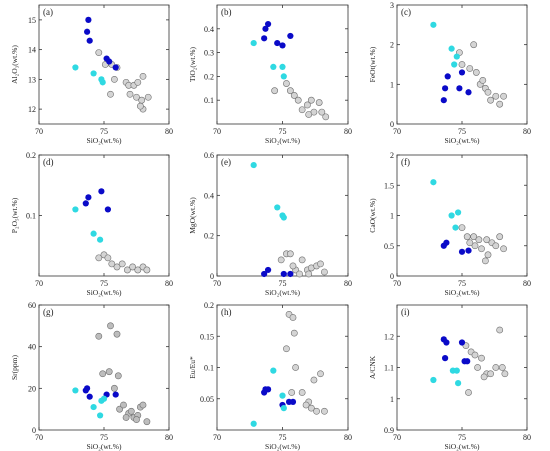  Describe the element at coordinates (32, 109) in the screenshot. I see `y-tick-label: 12` at that location.